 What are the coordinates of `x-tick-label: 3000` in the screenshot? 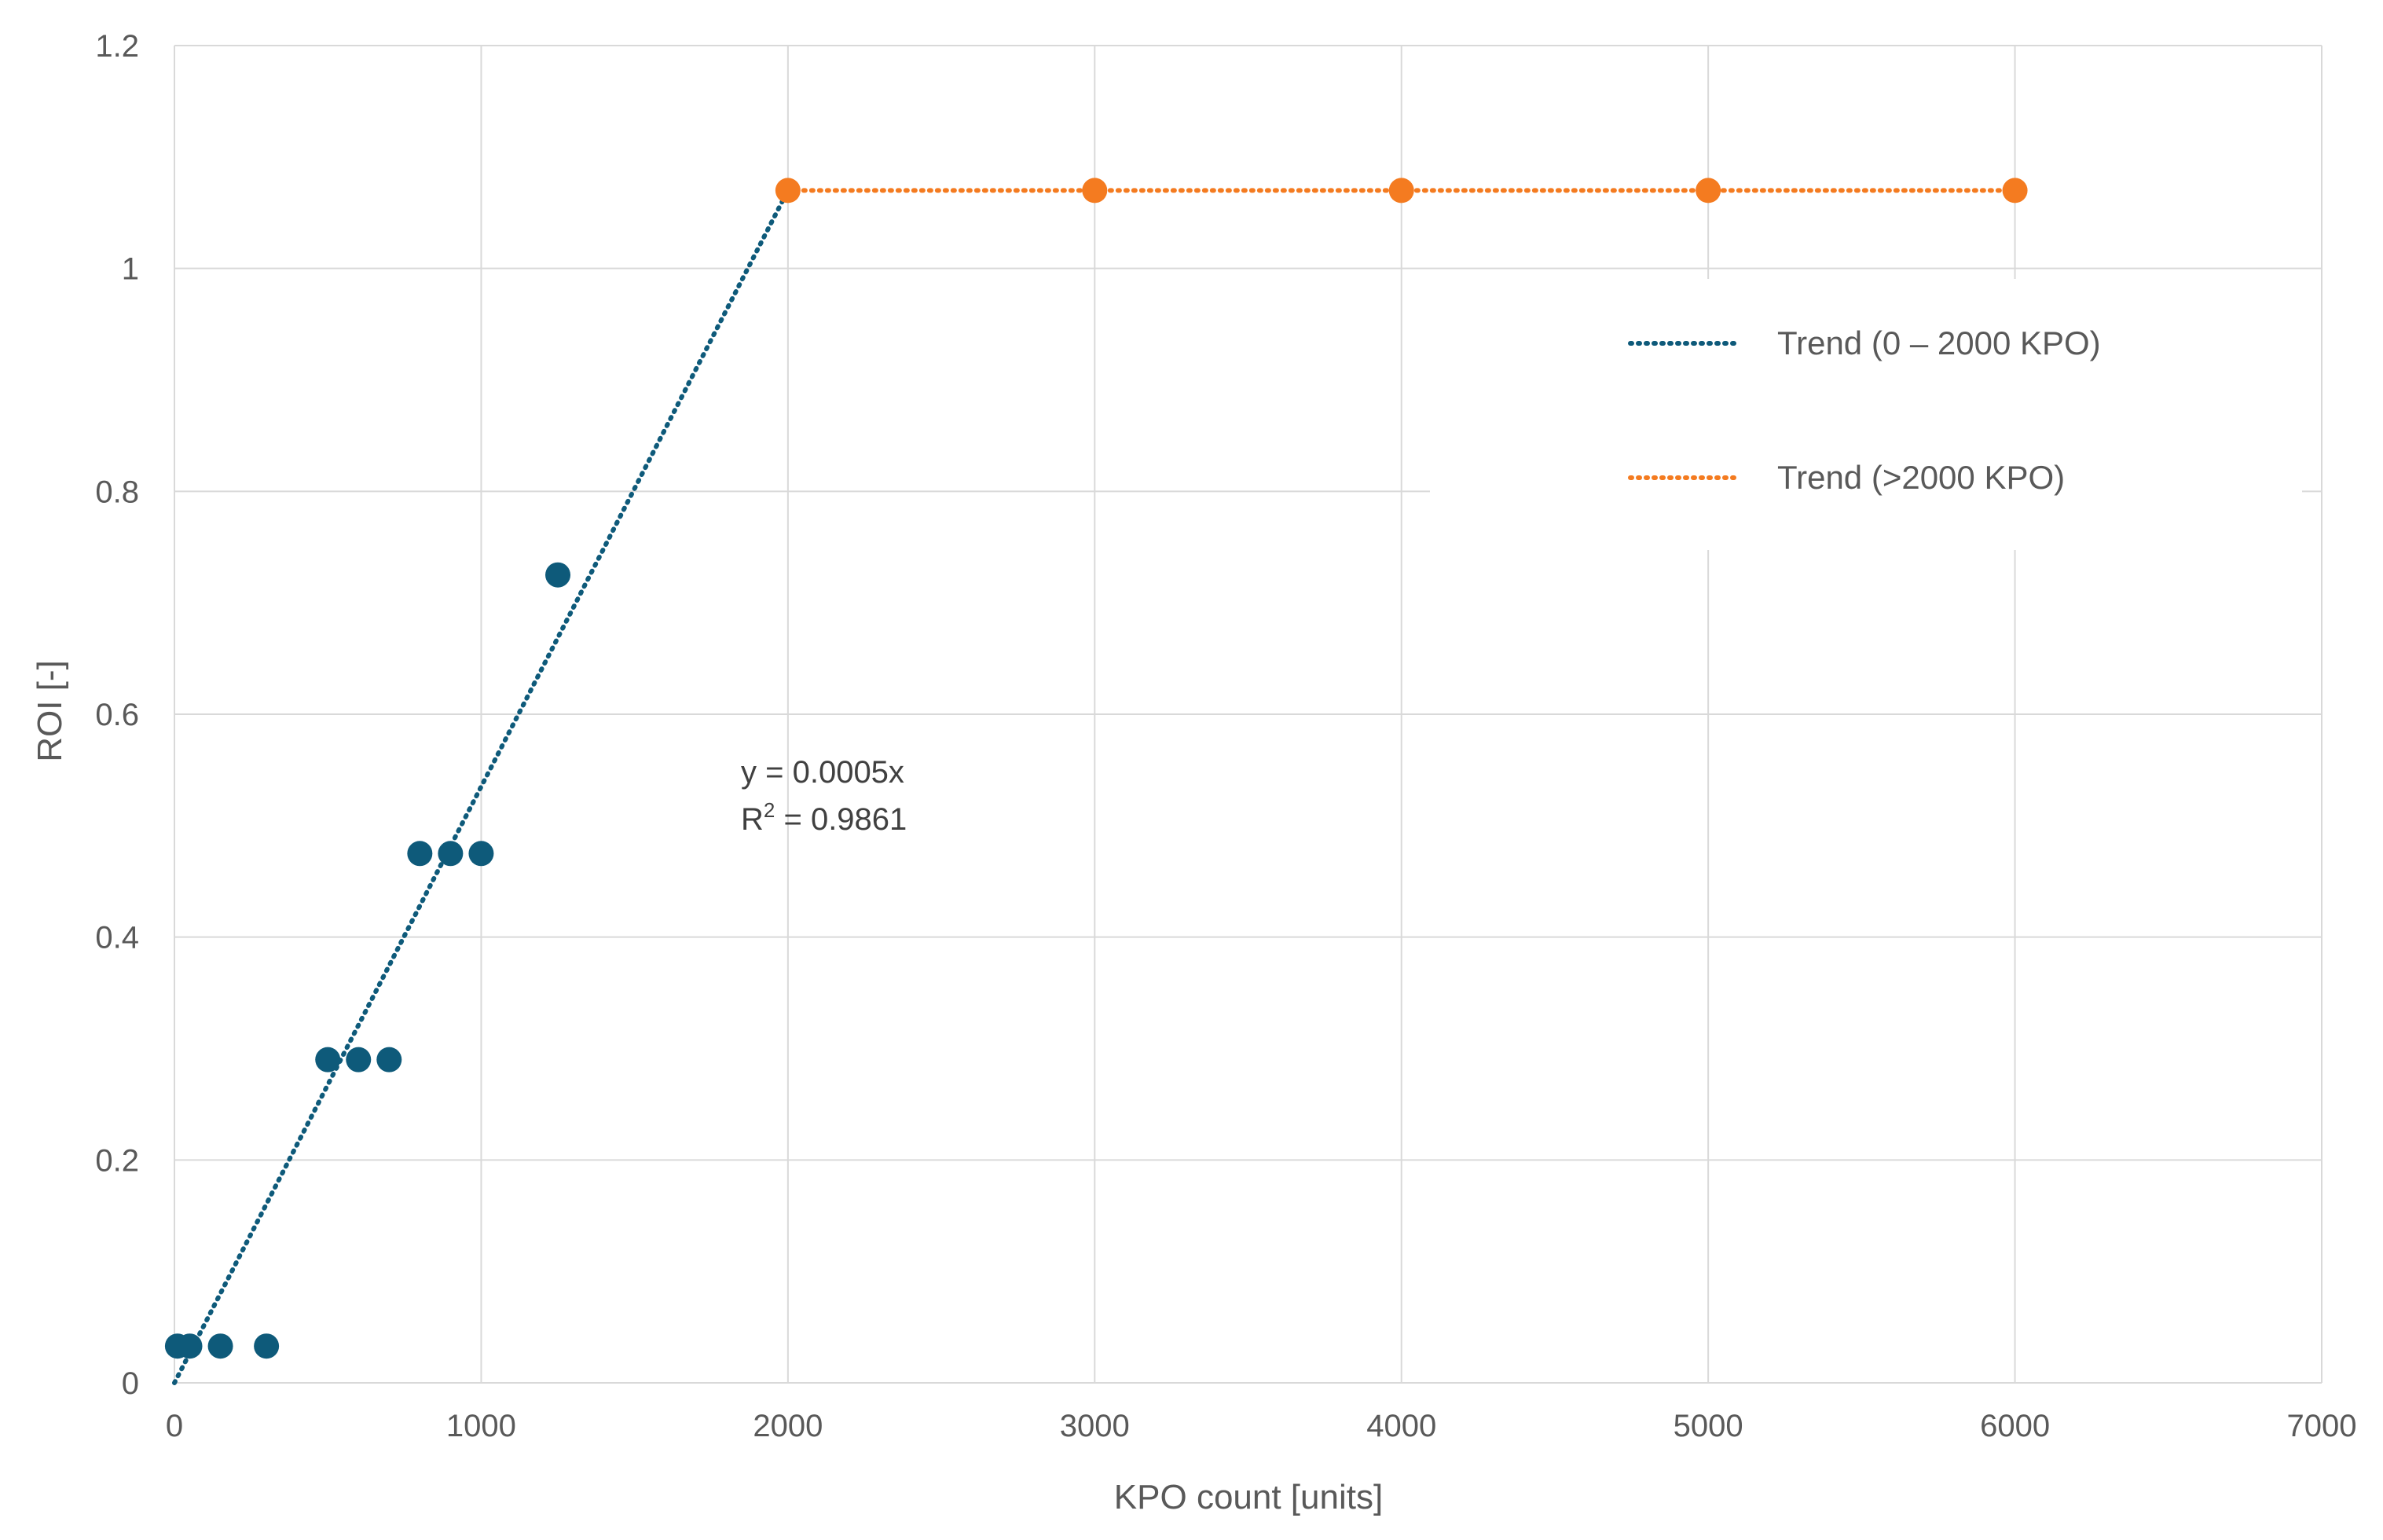 It's located at (1095, 1426).